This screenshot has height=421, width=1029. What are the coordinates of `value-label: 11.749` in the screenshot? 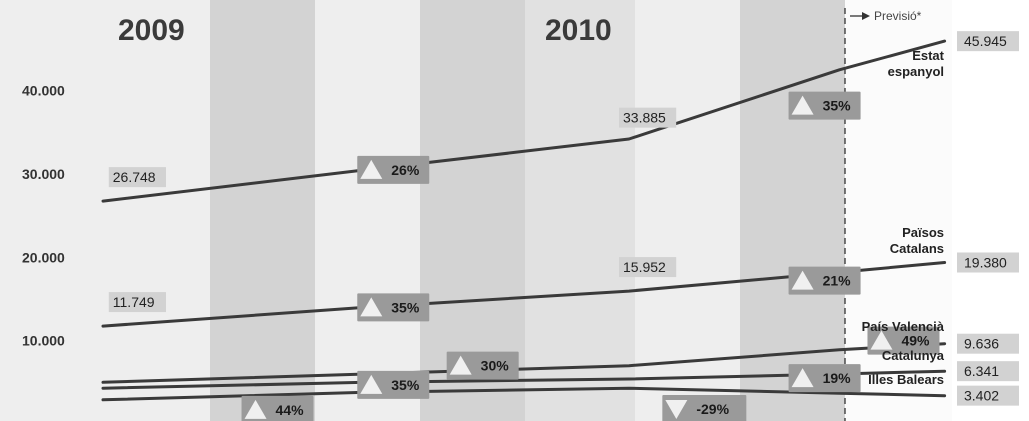 It's located at (134, 302).